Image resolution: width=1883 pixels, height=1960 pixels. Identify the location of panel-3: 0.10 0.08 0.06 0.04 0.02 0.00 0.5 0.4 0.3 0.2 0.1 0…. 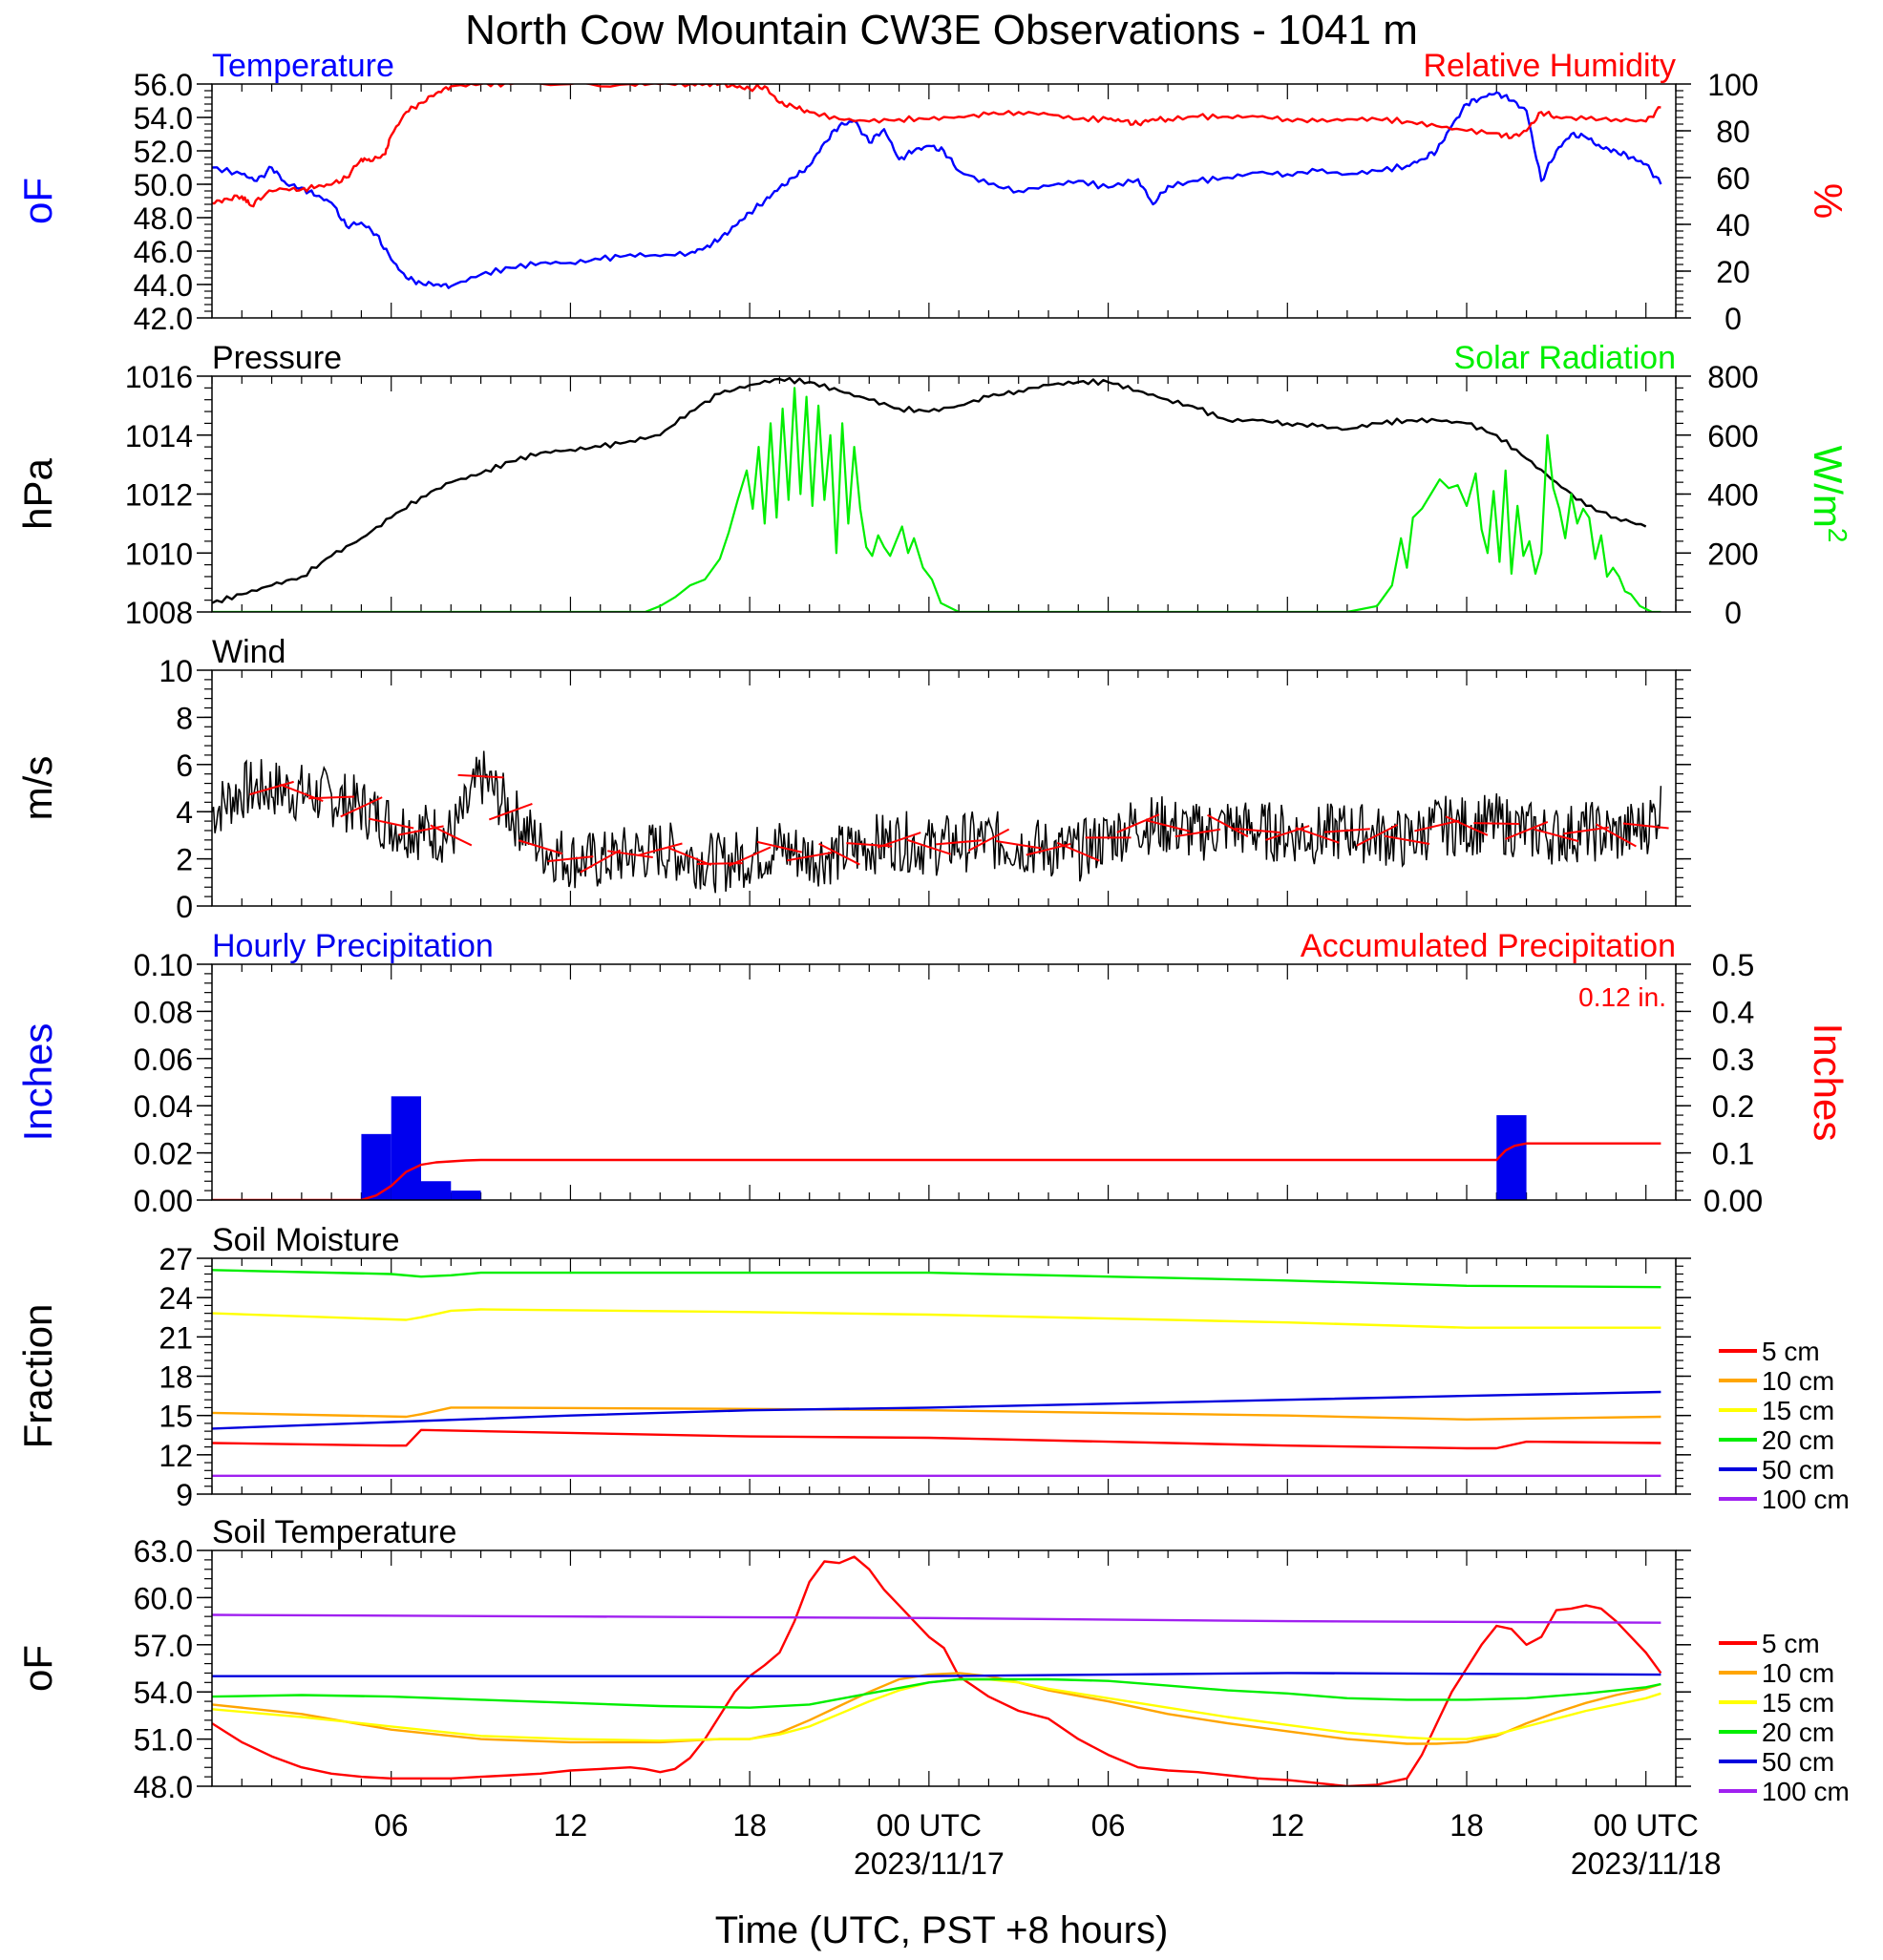
(933, 1073).